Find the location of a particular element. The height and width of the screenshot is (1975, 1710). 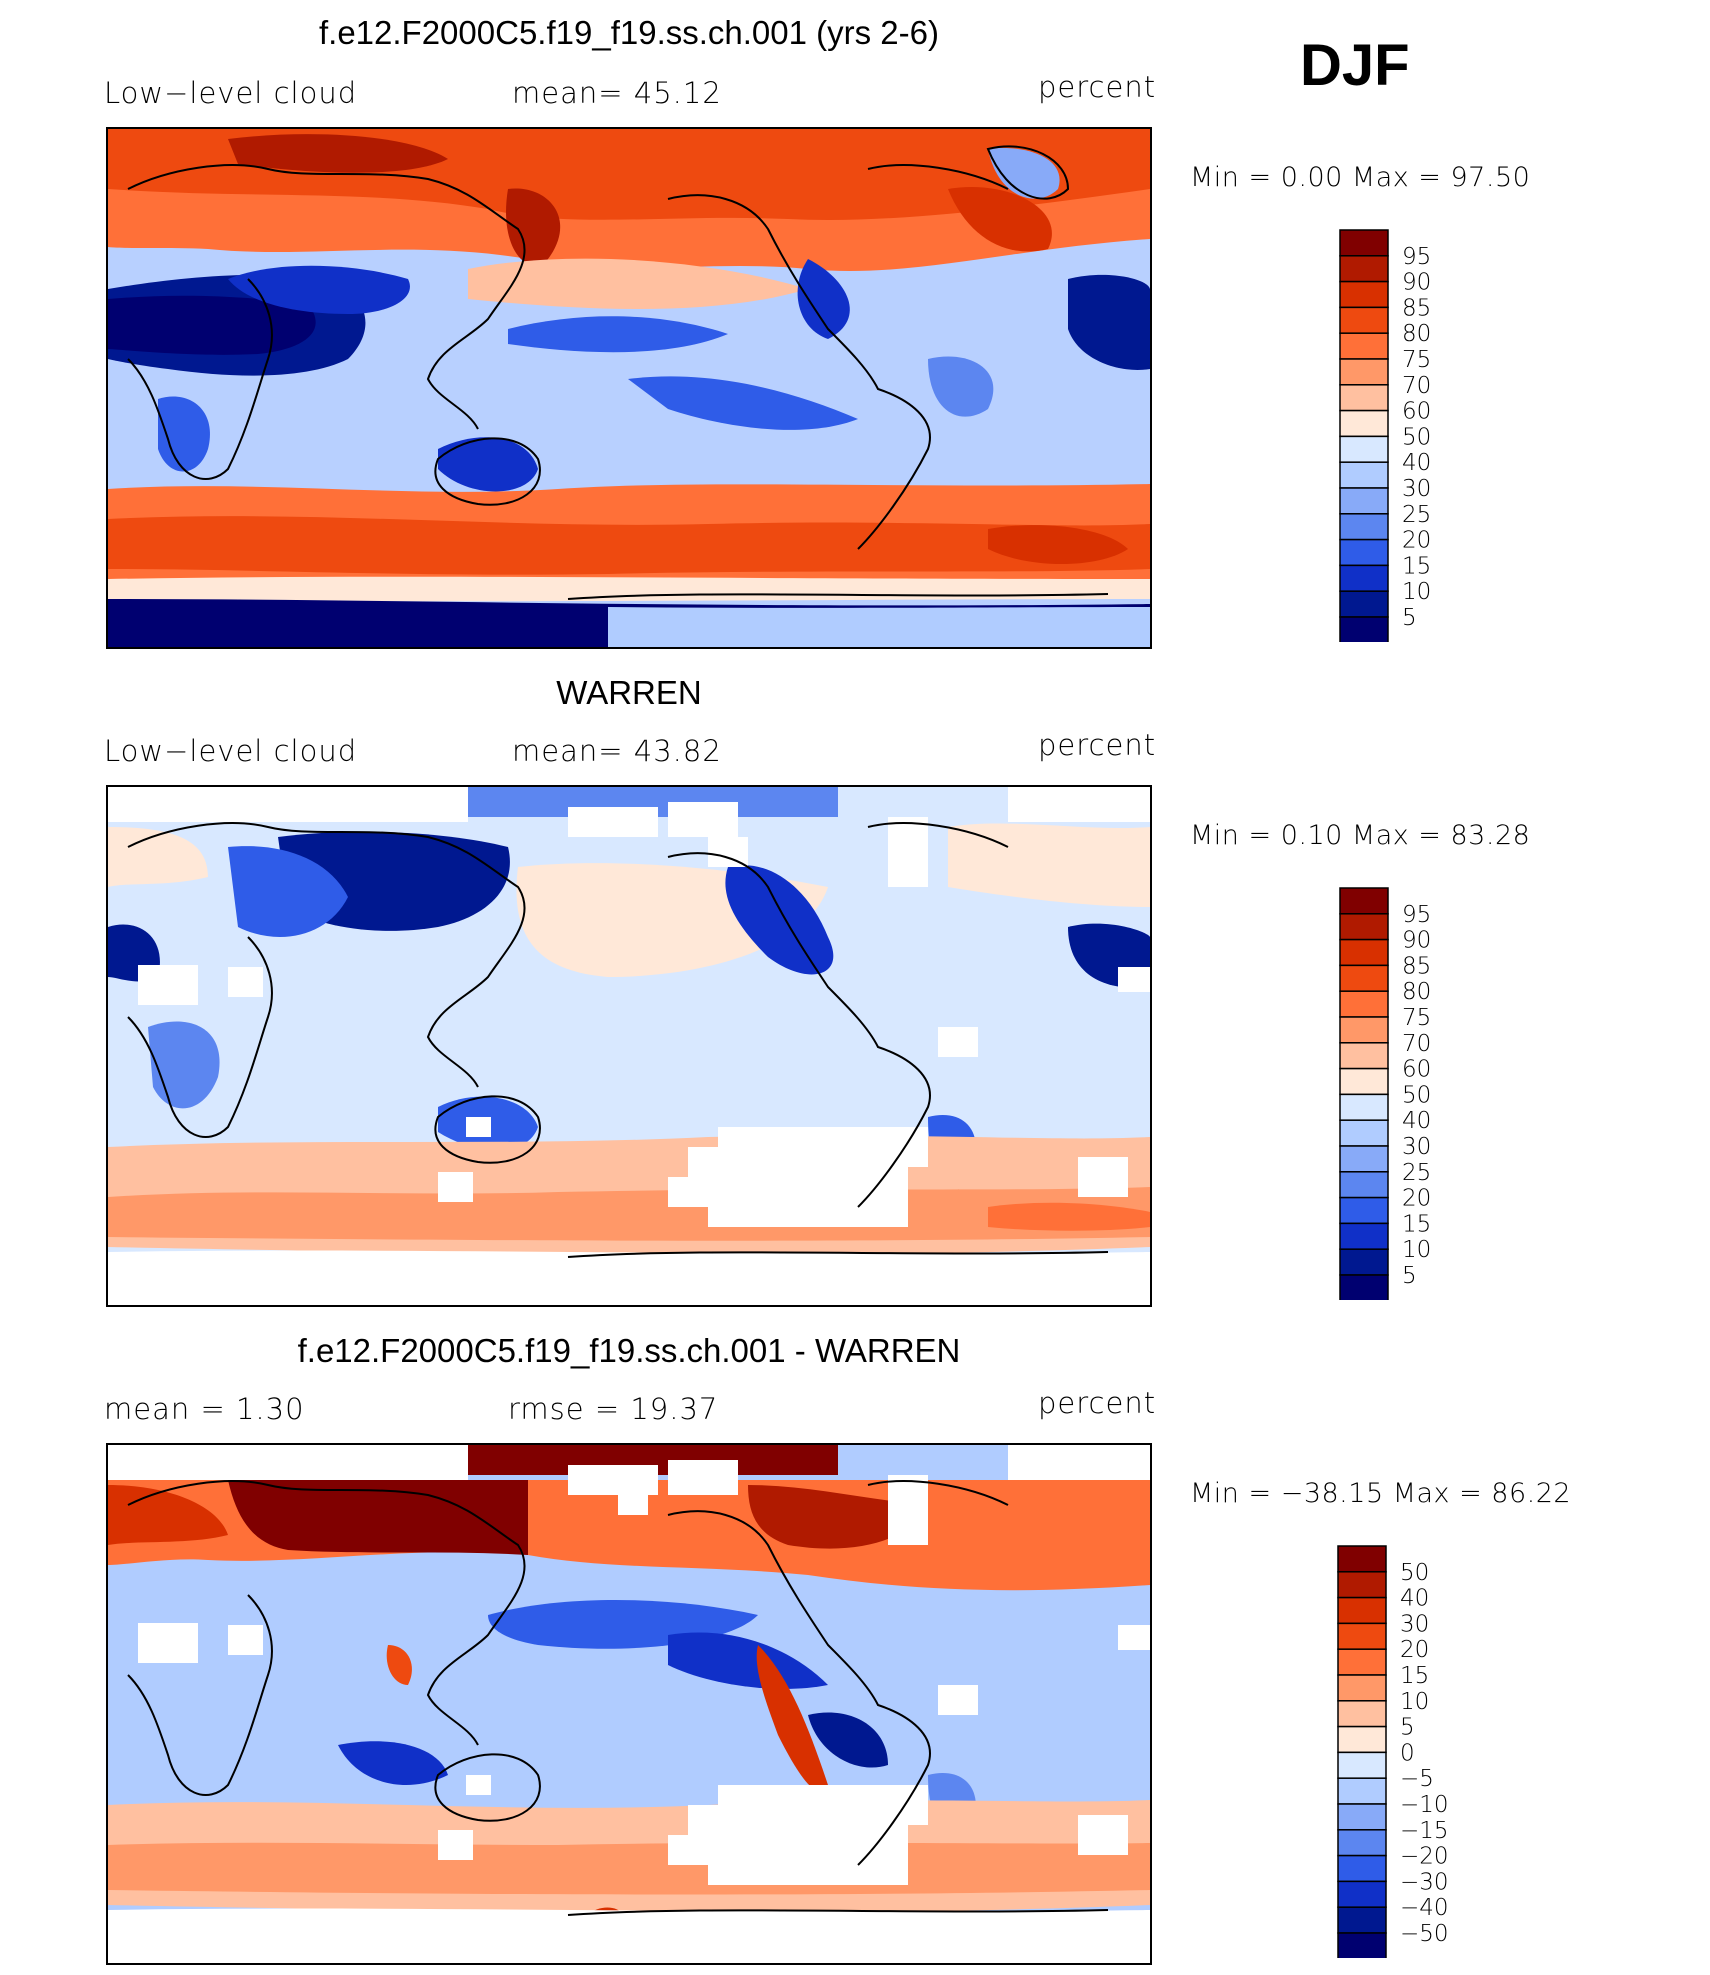

colorbar-tick-label: −15 is located at coordinates (1424, 1831).